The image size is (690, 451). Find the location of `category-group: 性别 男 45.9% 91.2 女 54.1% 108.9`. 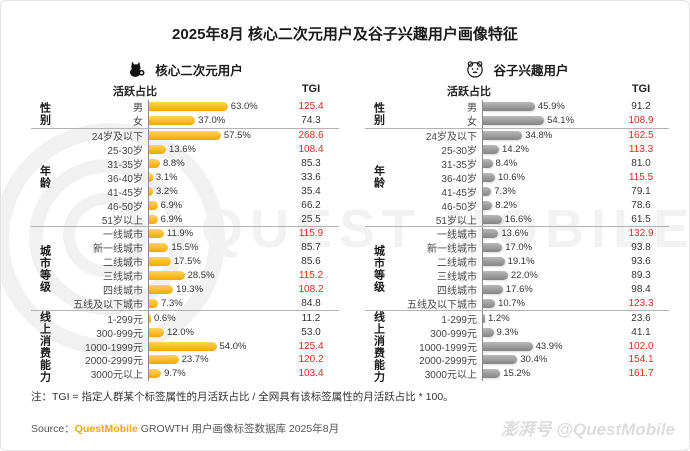

category-group: 性别 男 45.9% 91.2 女 54.1% 108.9 is located at coordinates (517, 114).